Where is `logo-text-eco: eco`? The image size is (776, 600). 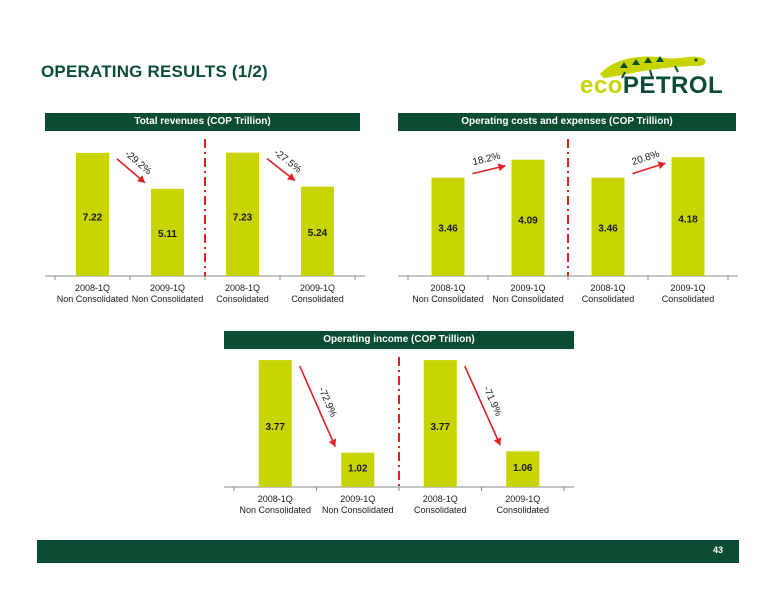 logo-text-eco: eco is located at coordinates (601, 85).